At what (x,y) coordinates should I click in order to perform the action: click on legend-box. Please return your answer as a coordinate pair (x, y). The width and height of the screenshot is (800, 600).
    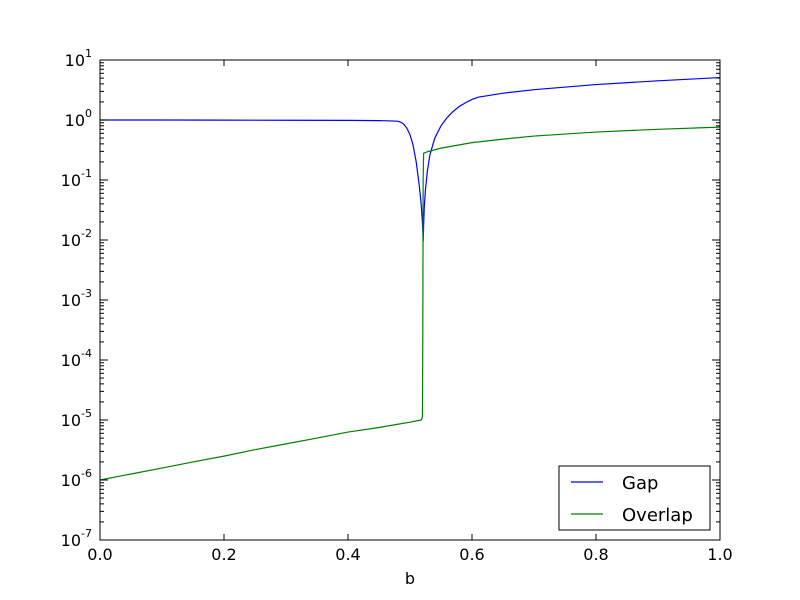
    Looking at the image, I should click on (634, 498).